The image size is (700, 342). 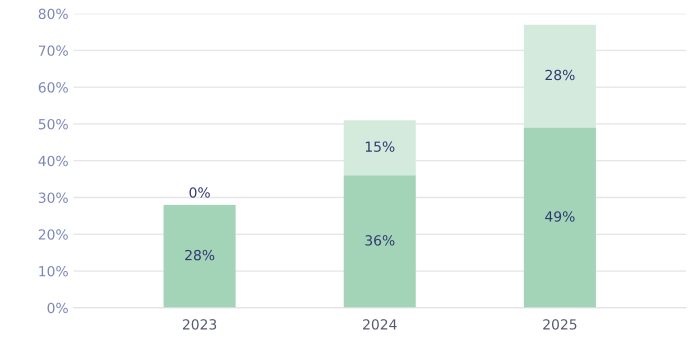 I want to click on data-label: 0%, so click(x=200, y=192).